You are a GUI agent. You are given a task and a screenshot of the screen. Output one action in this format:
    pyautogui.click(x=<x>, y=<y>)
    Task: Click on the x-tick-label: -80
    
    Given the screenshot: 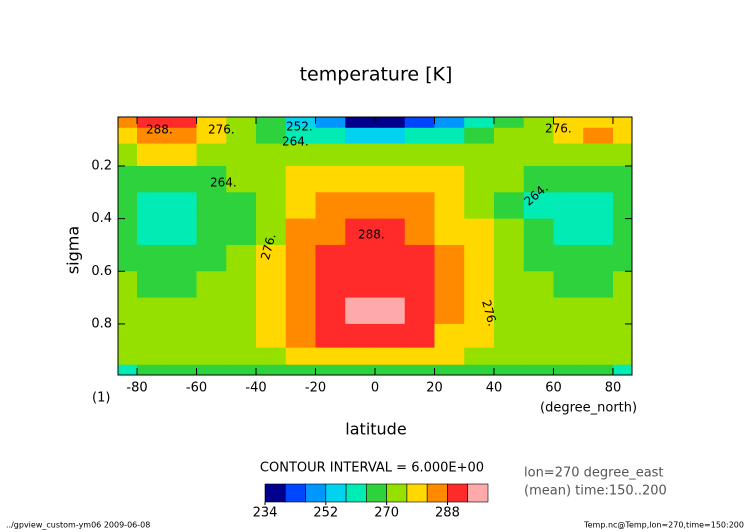 What is the action you would take?
    pyautogui.click(x=136, y=388)
    